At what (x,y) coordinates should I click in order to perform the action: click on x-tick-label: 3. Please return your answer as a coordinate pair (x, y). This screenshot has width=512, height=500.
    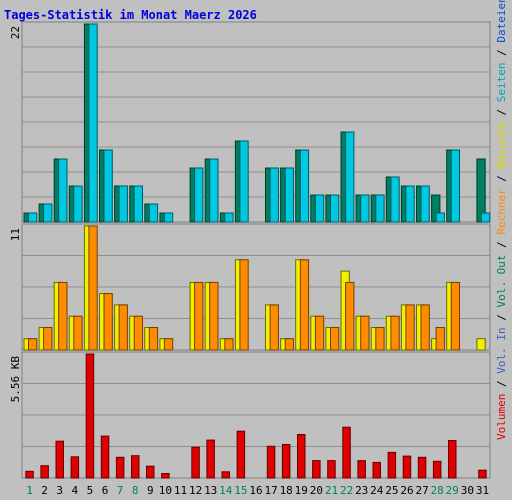
    Looking at the image, I should click on (59, 490).